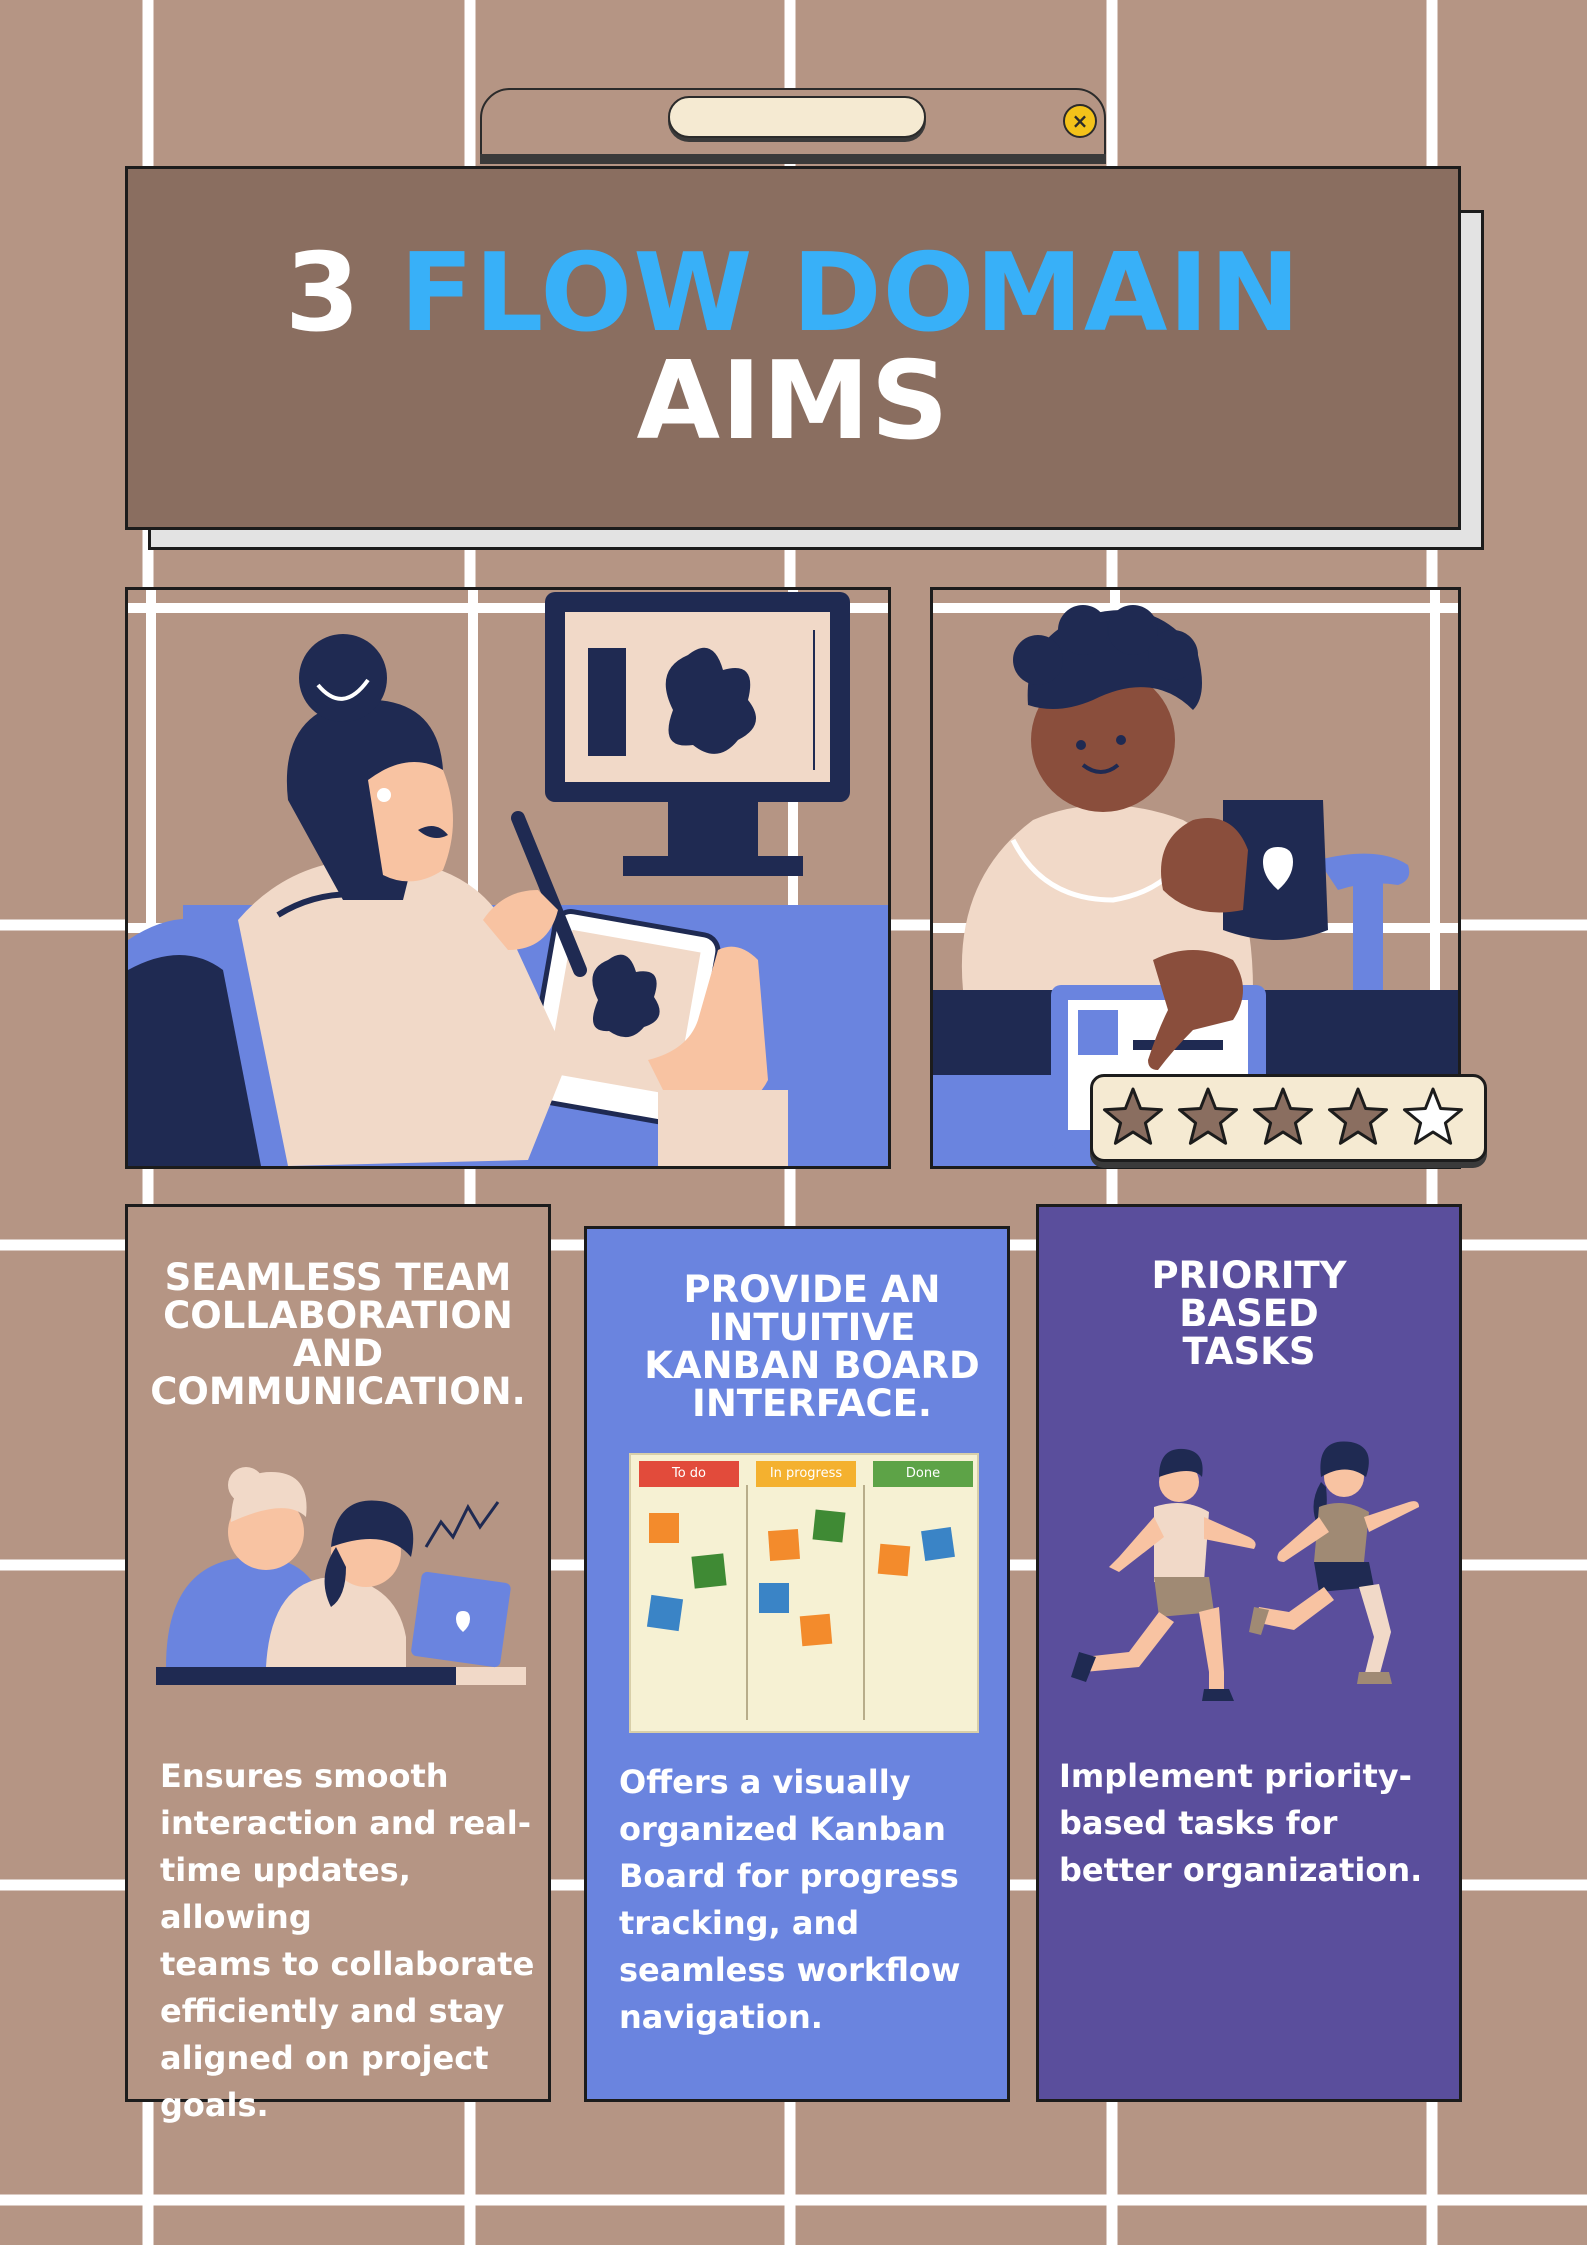  What do you see at coordinates (793, 159) in the screenshot?
I see `window-bar-edge` at bounding box center [793, 159].